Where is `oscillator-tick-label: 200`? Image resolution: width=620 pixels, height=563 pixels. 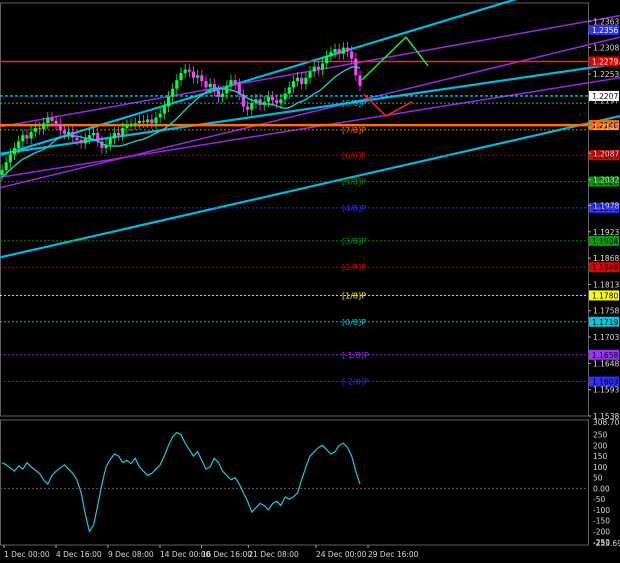
oscillator-tick-label: 200 is located at coordinates (600, 445).